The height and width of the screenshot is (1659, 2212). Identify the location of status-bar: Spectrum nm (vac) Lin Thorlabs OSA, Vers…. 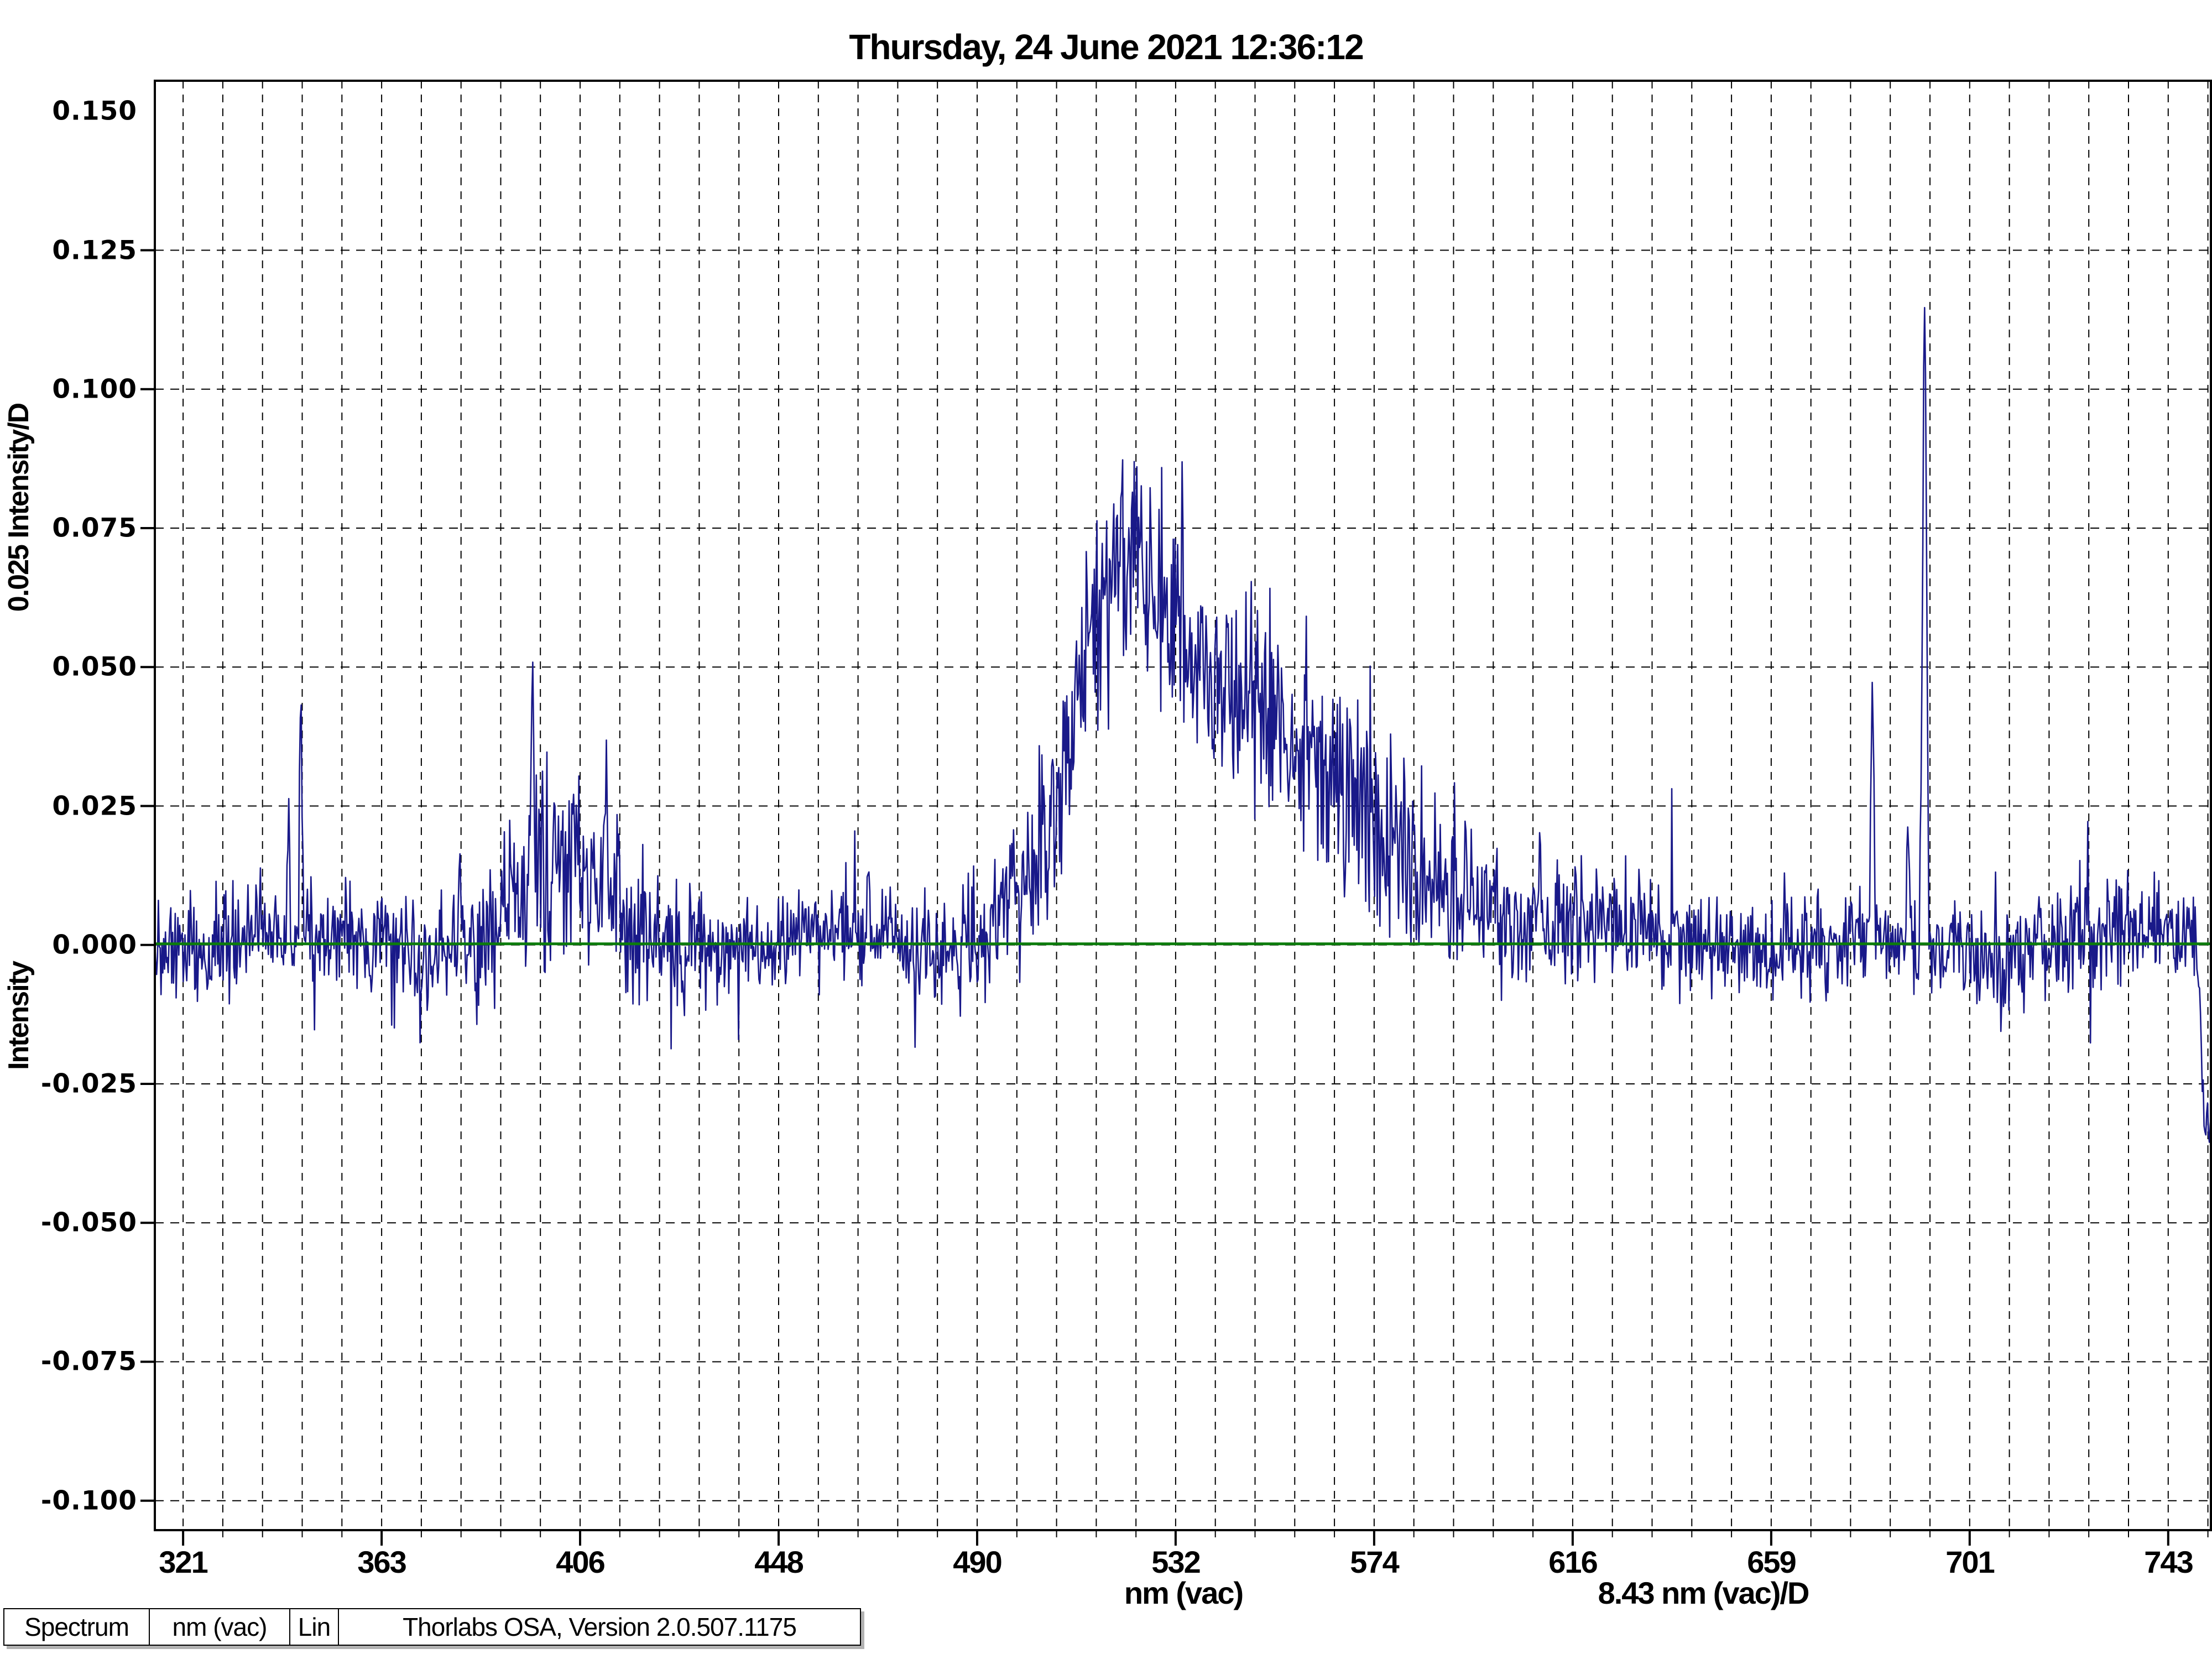
(432, 1627).